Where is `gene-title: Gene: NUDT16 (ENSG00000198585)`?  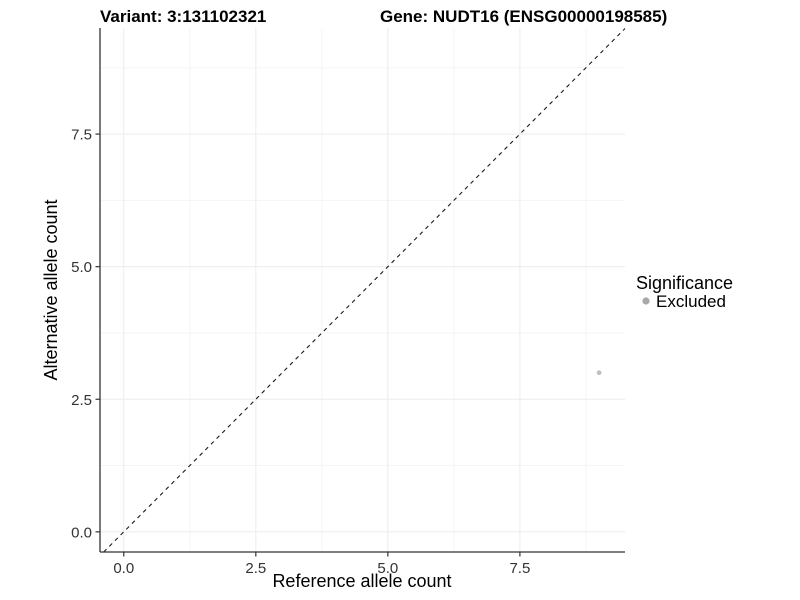
gene-title: Gene: NUDT16 (ENSG00000198585) is located at coordinates (523, 16).